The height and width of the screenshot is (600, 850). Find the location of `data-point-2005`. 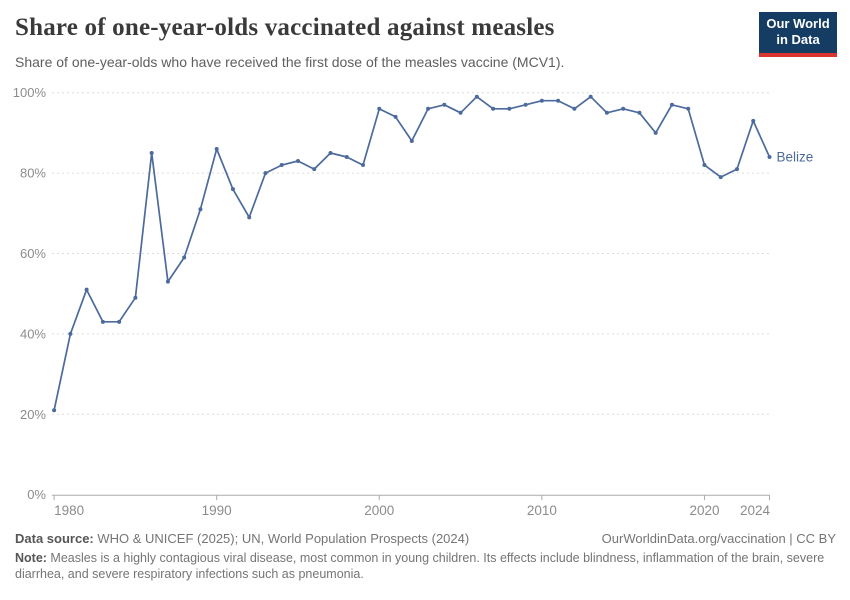

data-point-2005 is located at coordinates (460, 112).